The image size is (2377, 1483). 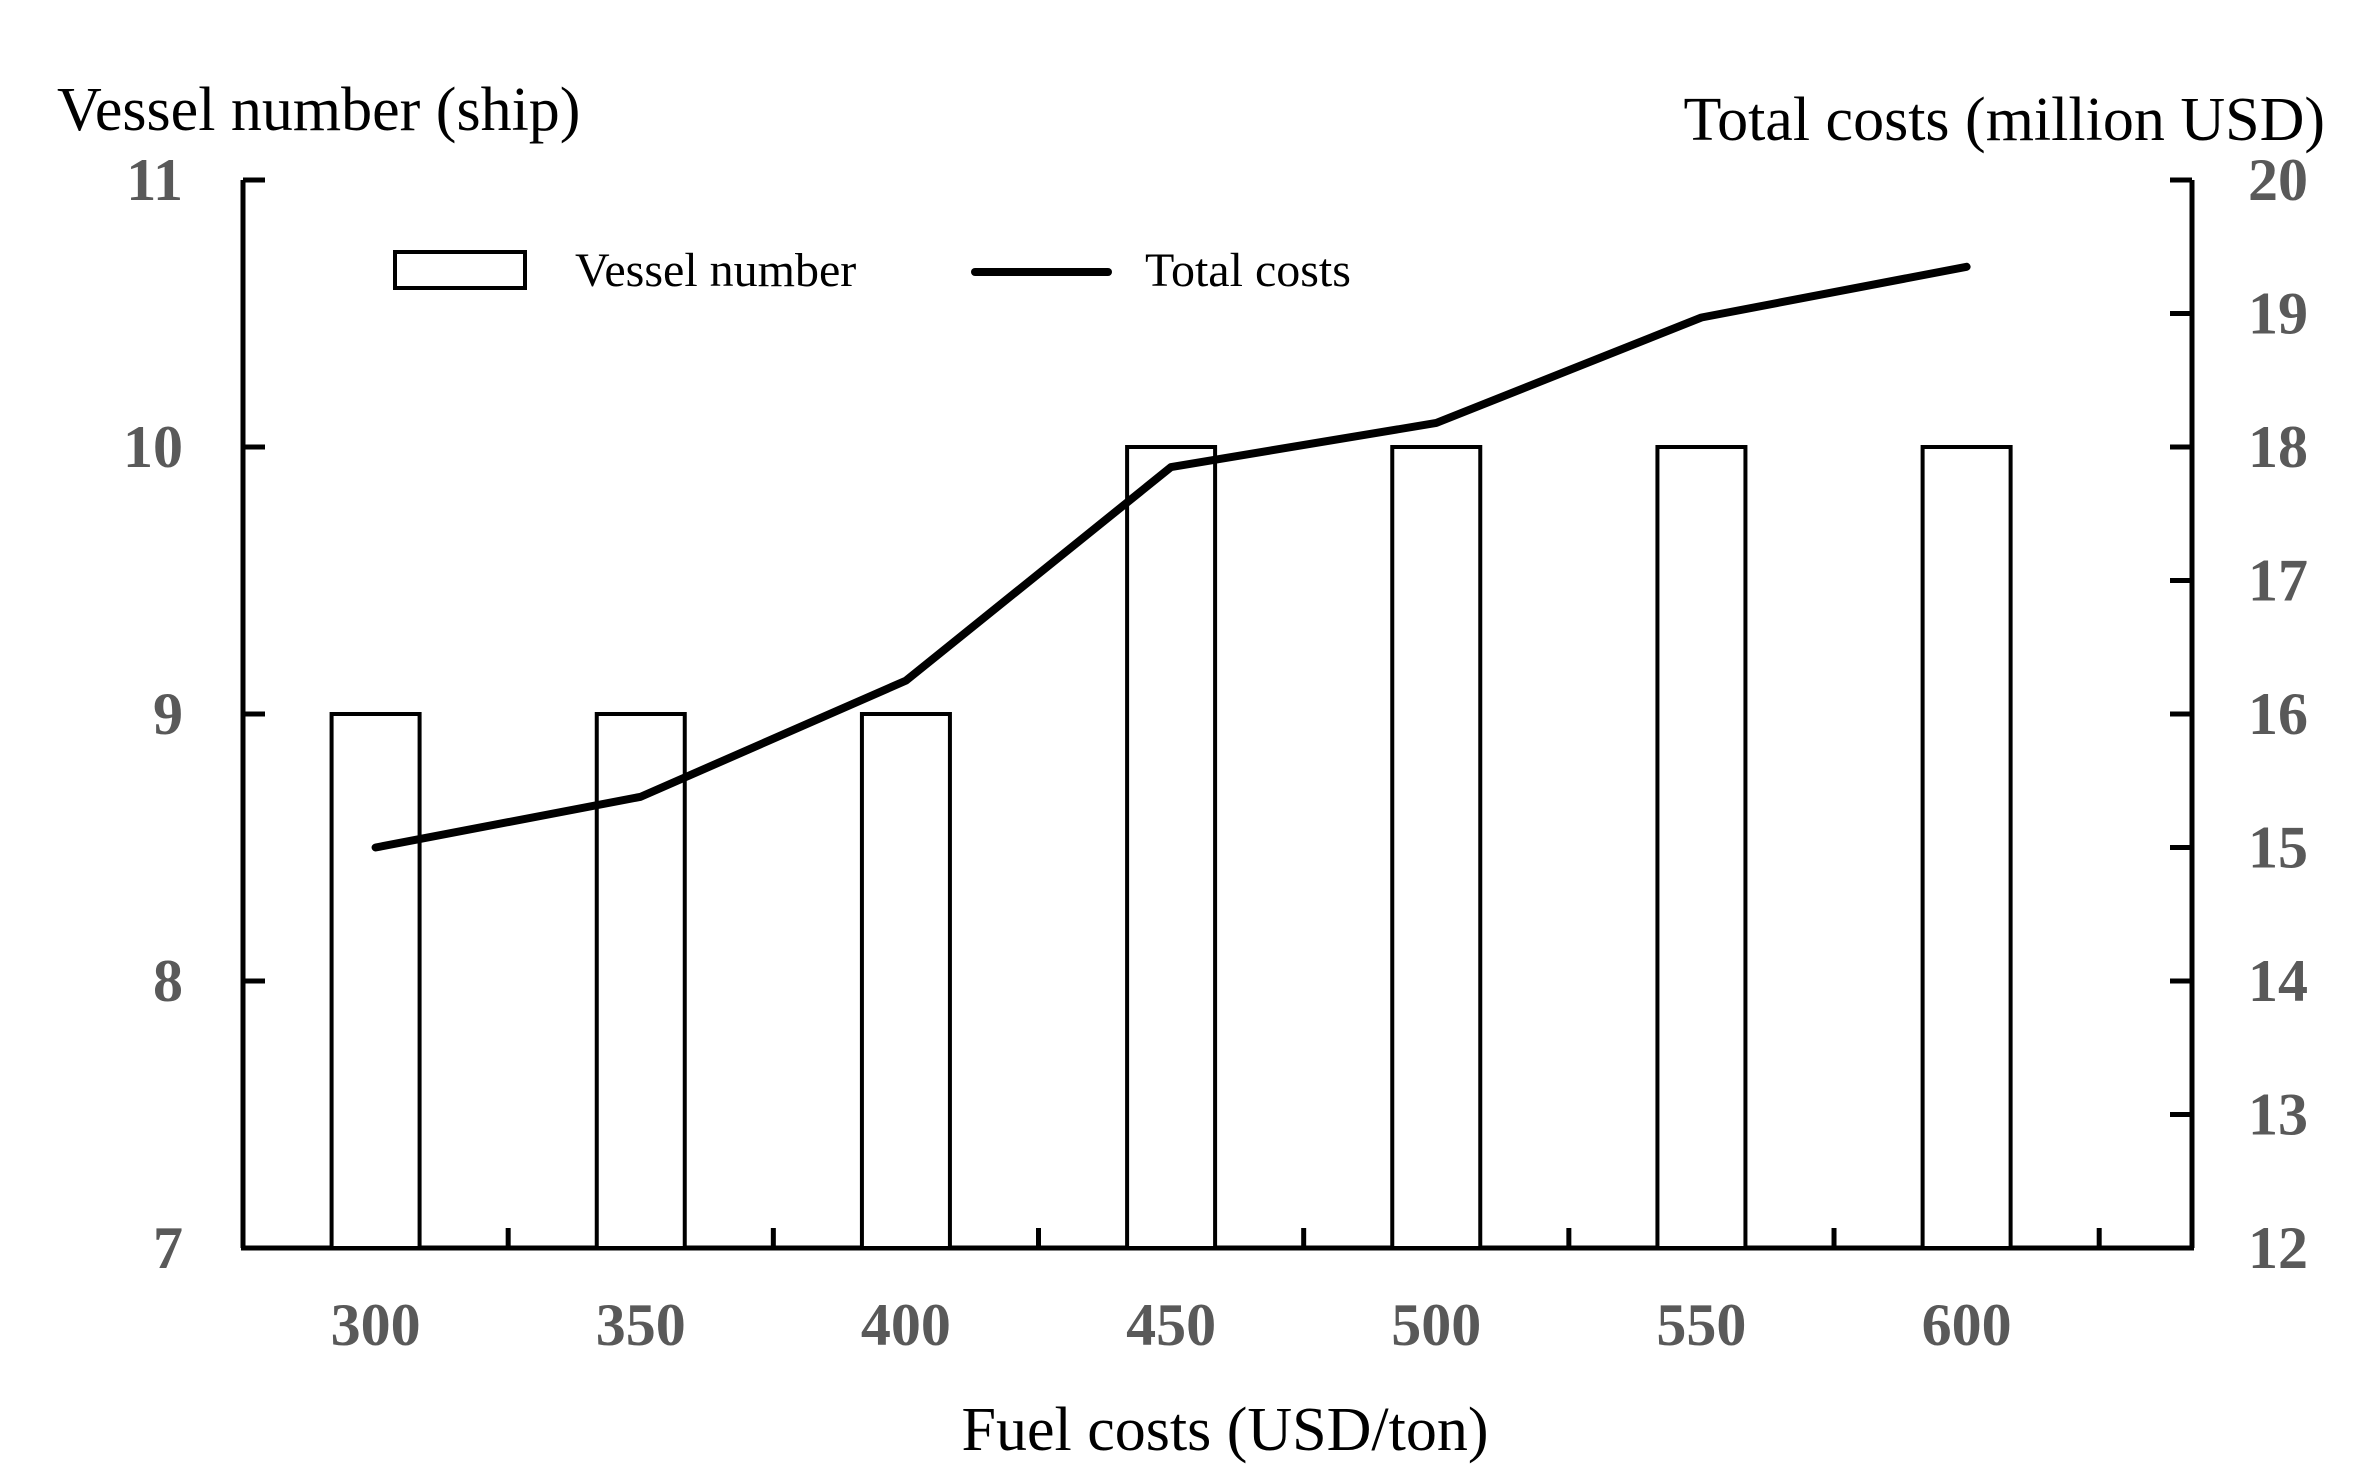 What do you see at coordinates (2278, 981) in the screenshot?
I see `right-tick-label-14: 14` at bounding box center [2278, 981].